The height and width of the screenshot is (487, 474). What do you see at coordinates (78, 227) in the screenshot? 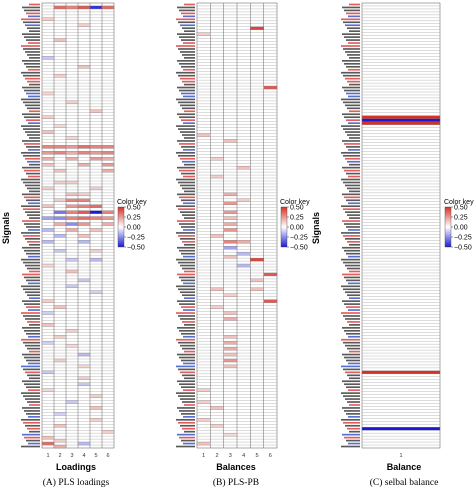
I see `heatmap-cells` at bounding box center [78, 227].